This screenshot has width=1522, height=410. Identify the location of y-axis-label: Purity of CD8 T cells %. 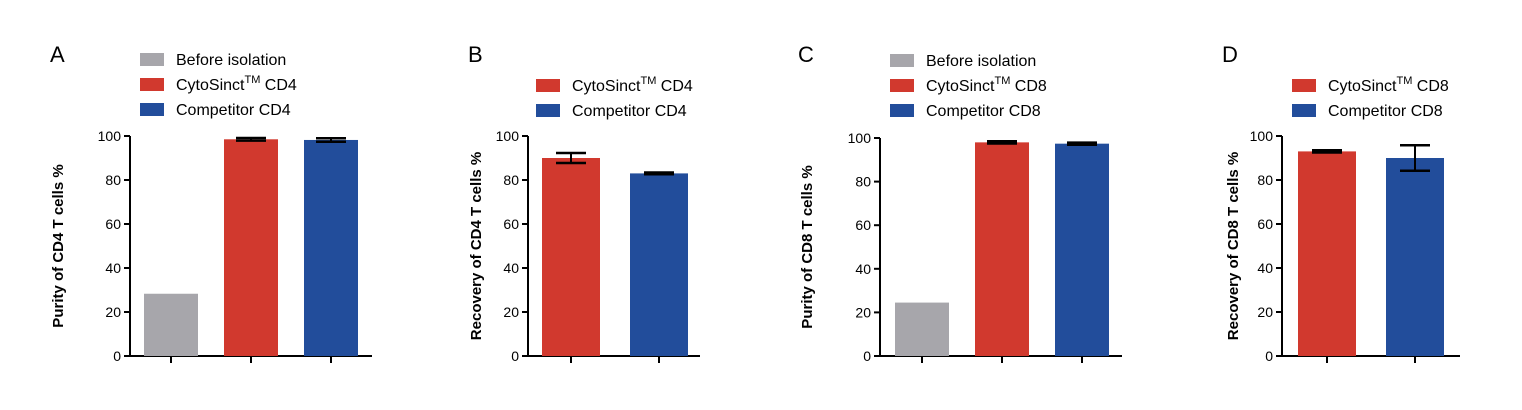
(807, 246).